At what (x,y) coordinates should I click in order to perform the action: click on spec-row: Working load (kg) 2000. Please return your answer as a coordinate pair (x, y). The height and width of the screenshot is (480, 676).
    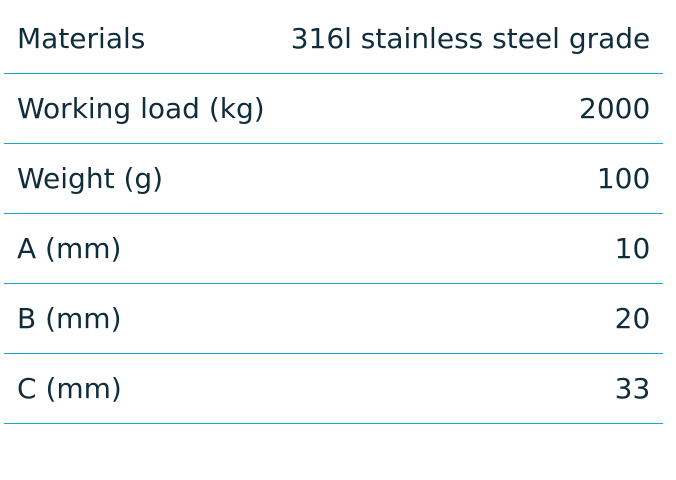
    Looking at the image, I should click on (334, 108).